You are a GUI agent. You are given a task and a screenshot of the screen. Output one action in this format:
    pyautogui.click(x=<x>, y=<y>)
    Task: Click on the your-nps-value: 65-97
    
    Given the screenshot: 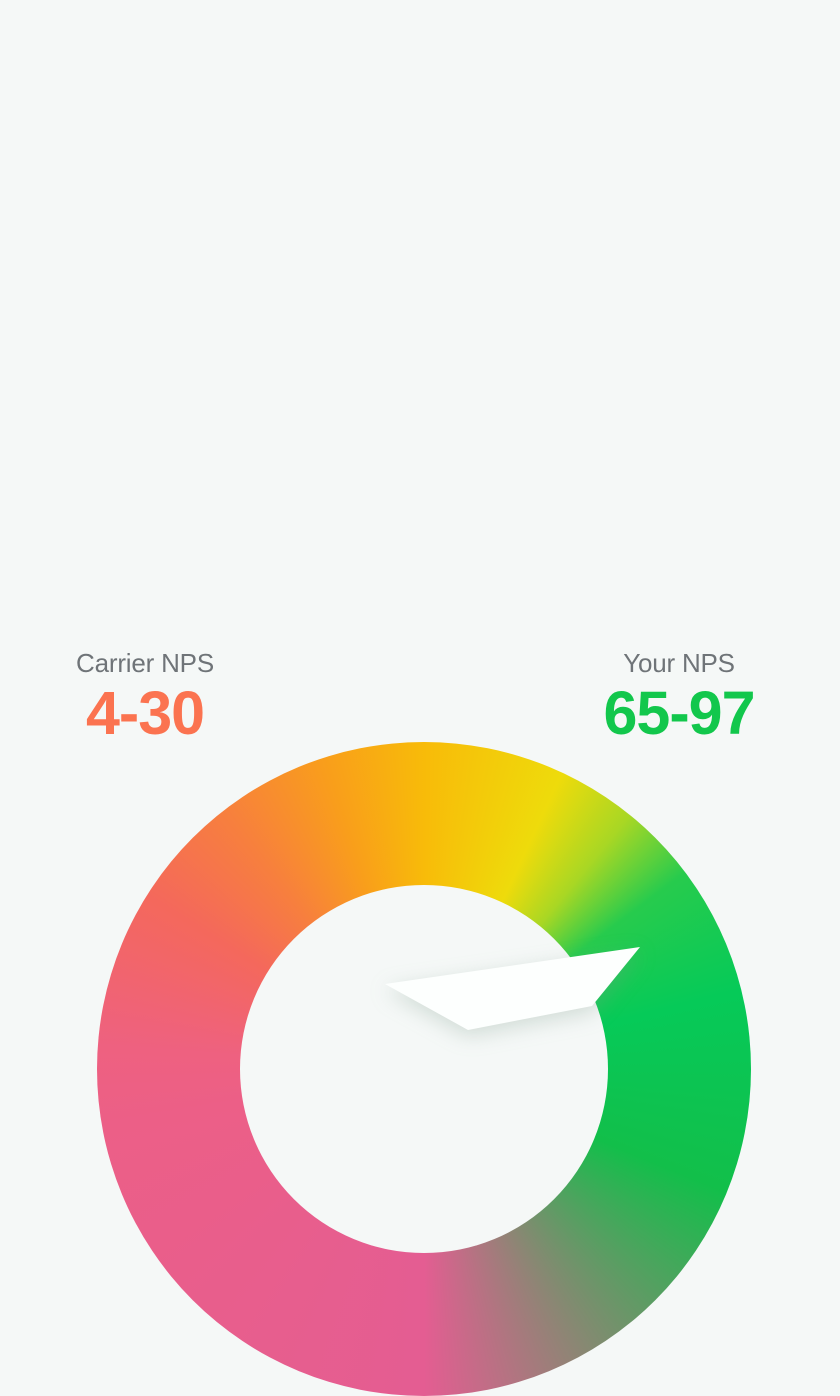 What is the action you would take?
    pyautogui.click(x=679, y=712)
    